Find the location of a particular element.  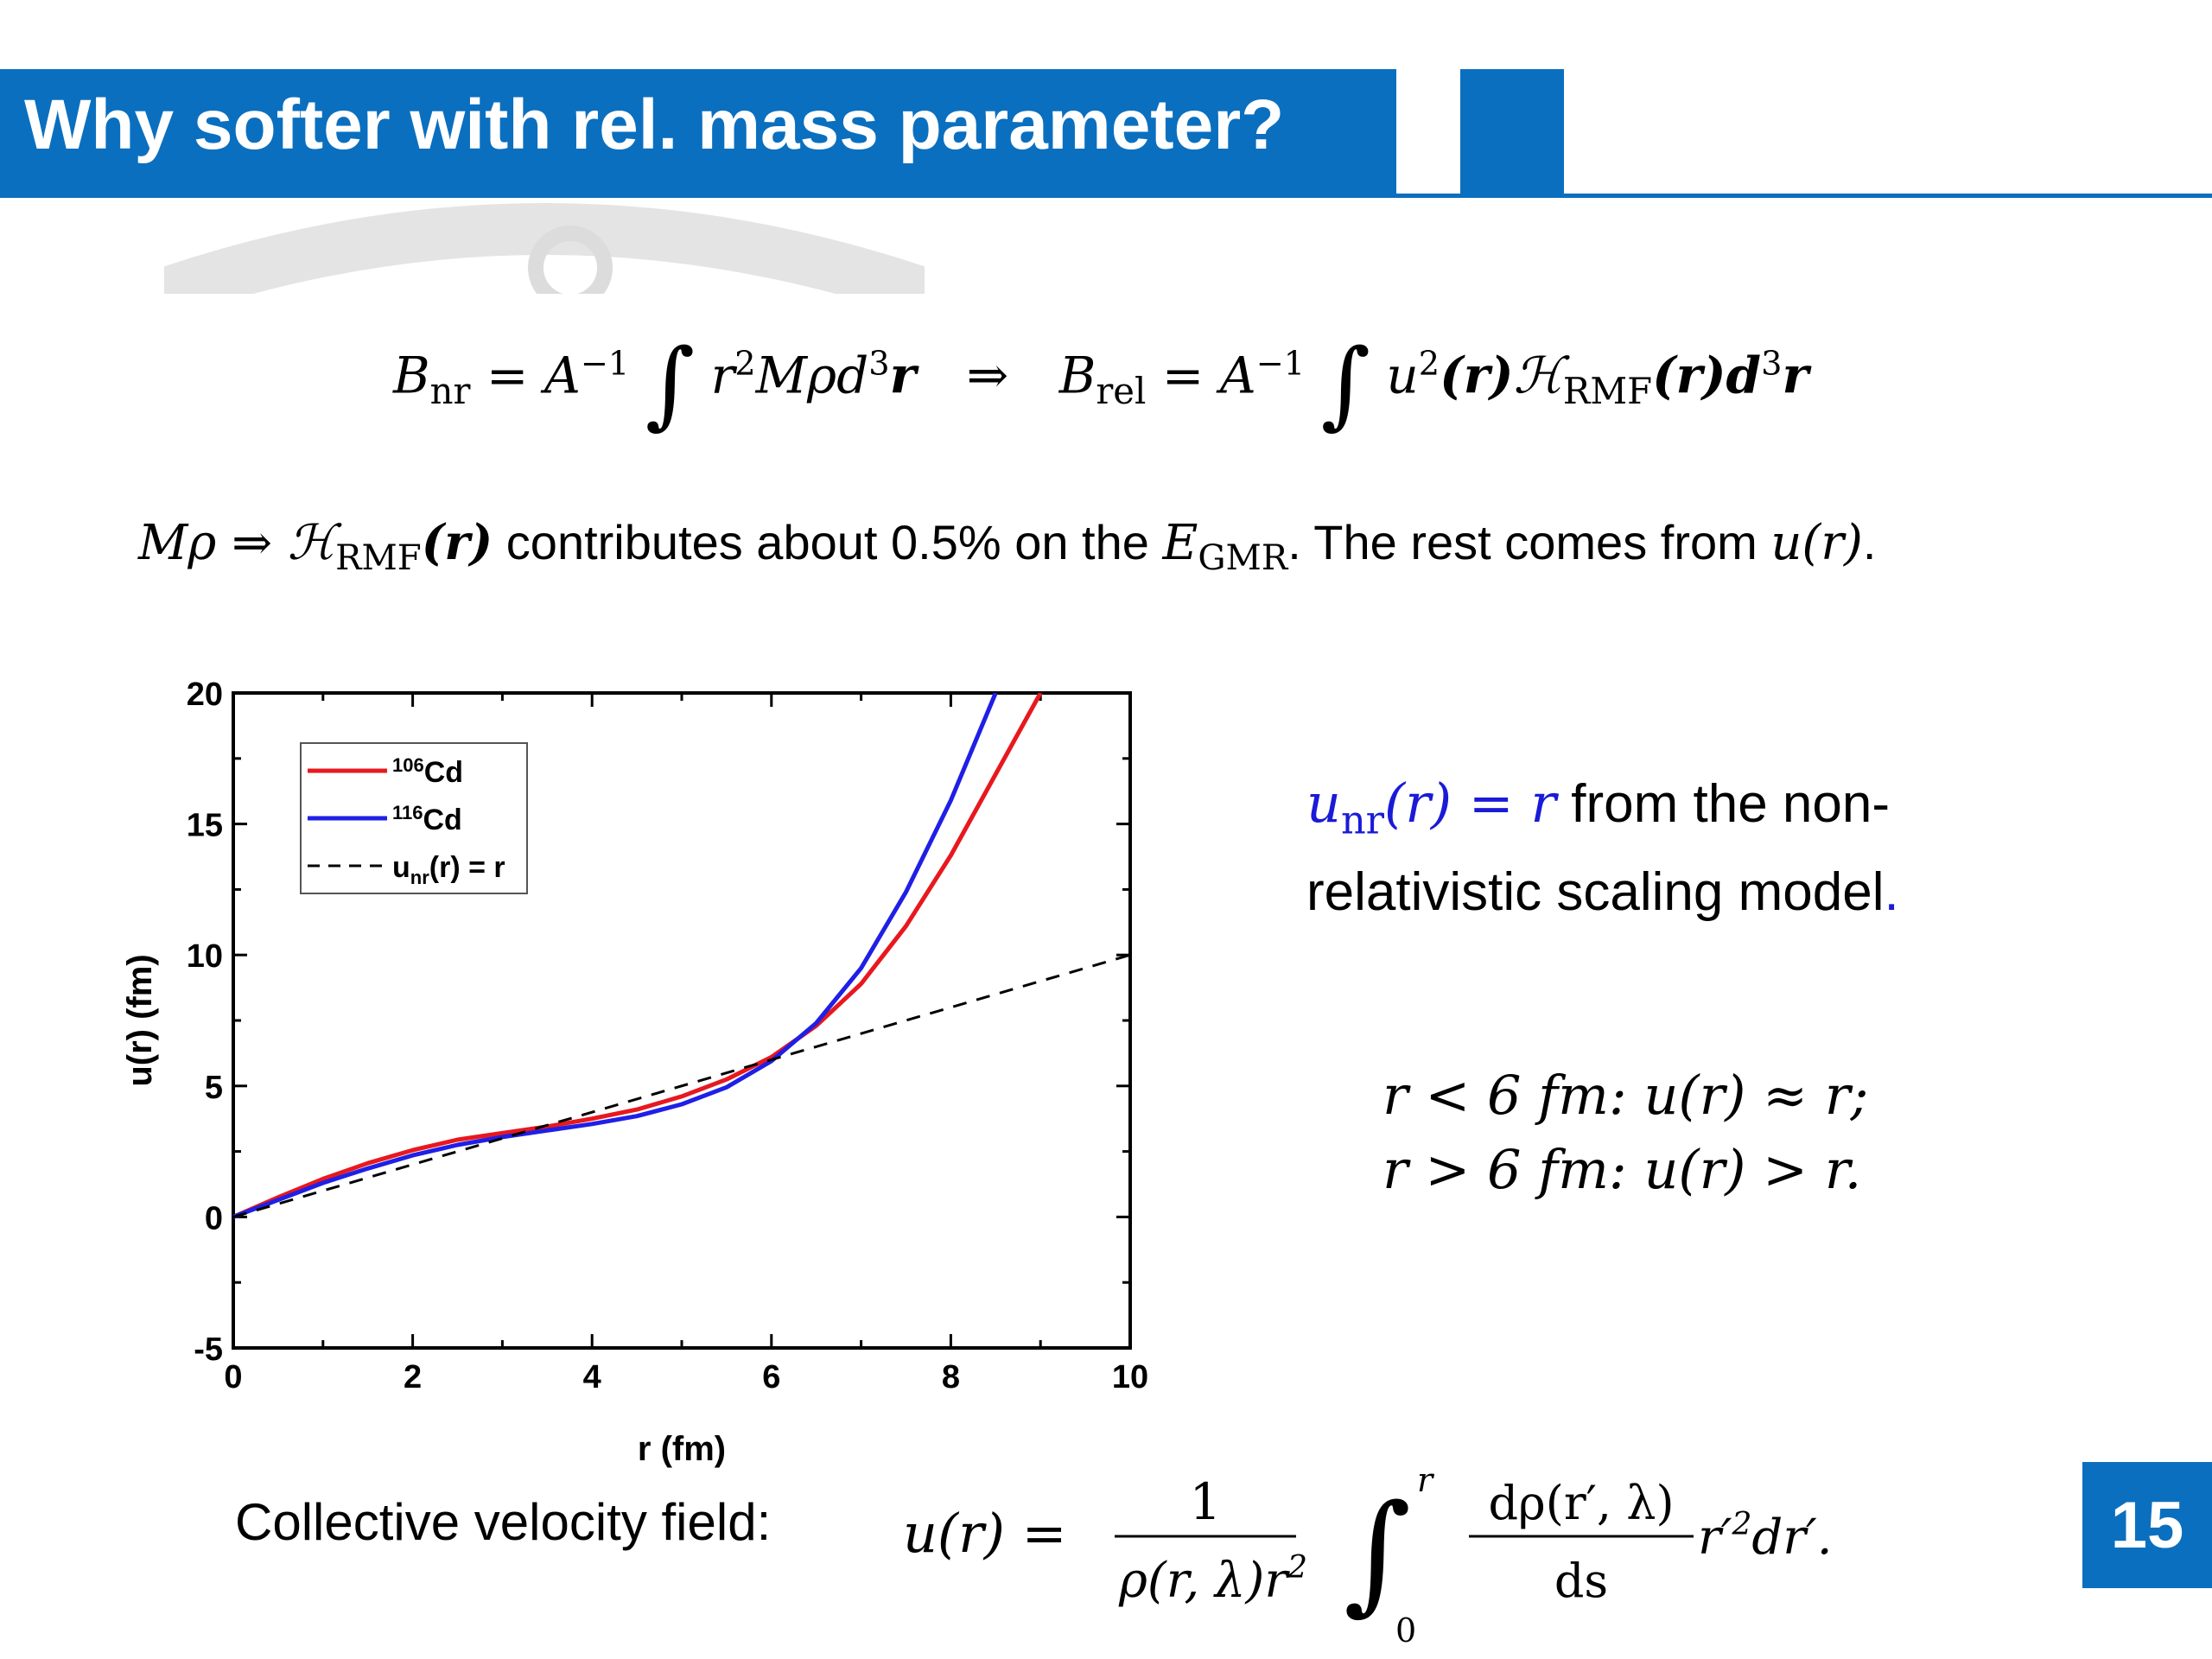

y-axis-label: u(r) (fm) is located at coordinates (140, 1020).